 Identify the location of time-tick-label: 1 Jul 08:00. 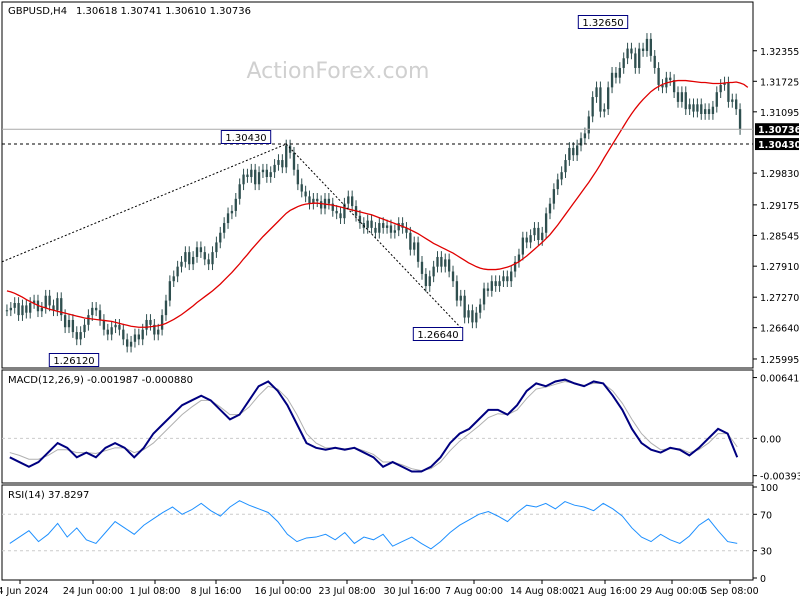
(155, 591).